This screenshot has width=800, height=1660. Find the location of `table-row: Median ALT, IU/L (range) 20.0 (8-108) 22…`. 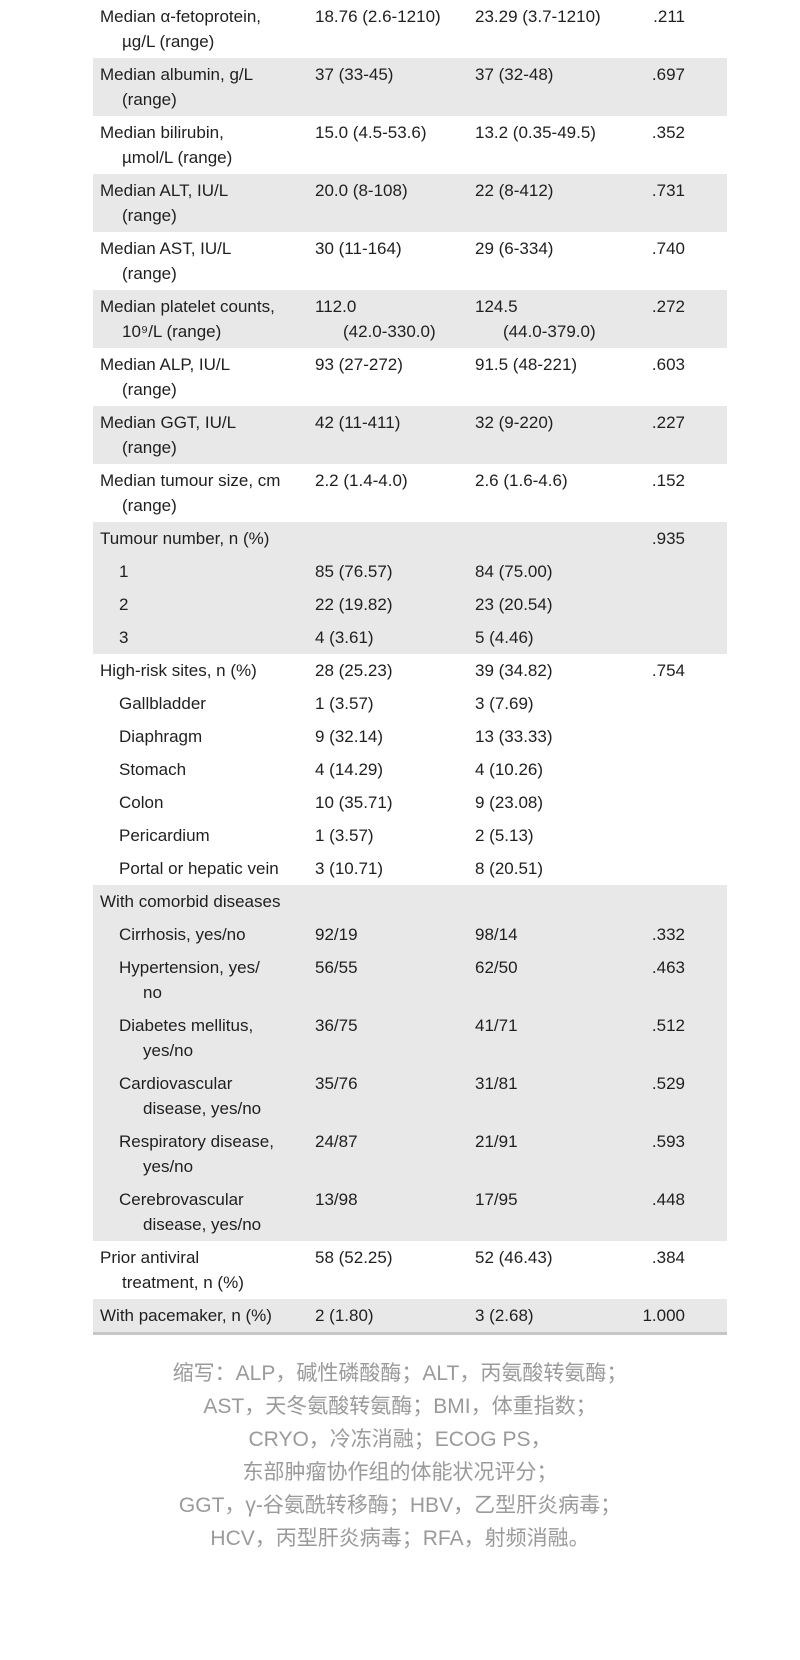

table-row: Median ALT, IU/L (range) 20.0 (8-108) 22… is located at coordinates (410, 203).